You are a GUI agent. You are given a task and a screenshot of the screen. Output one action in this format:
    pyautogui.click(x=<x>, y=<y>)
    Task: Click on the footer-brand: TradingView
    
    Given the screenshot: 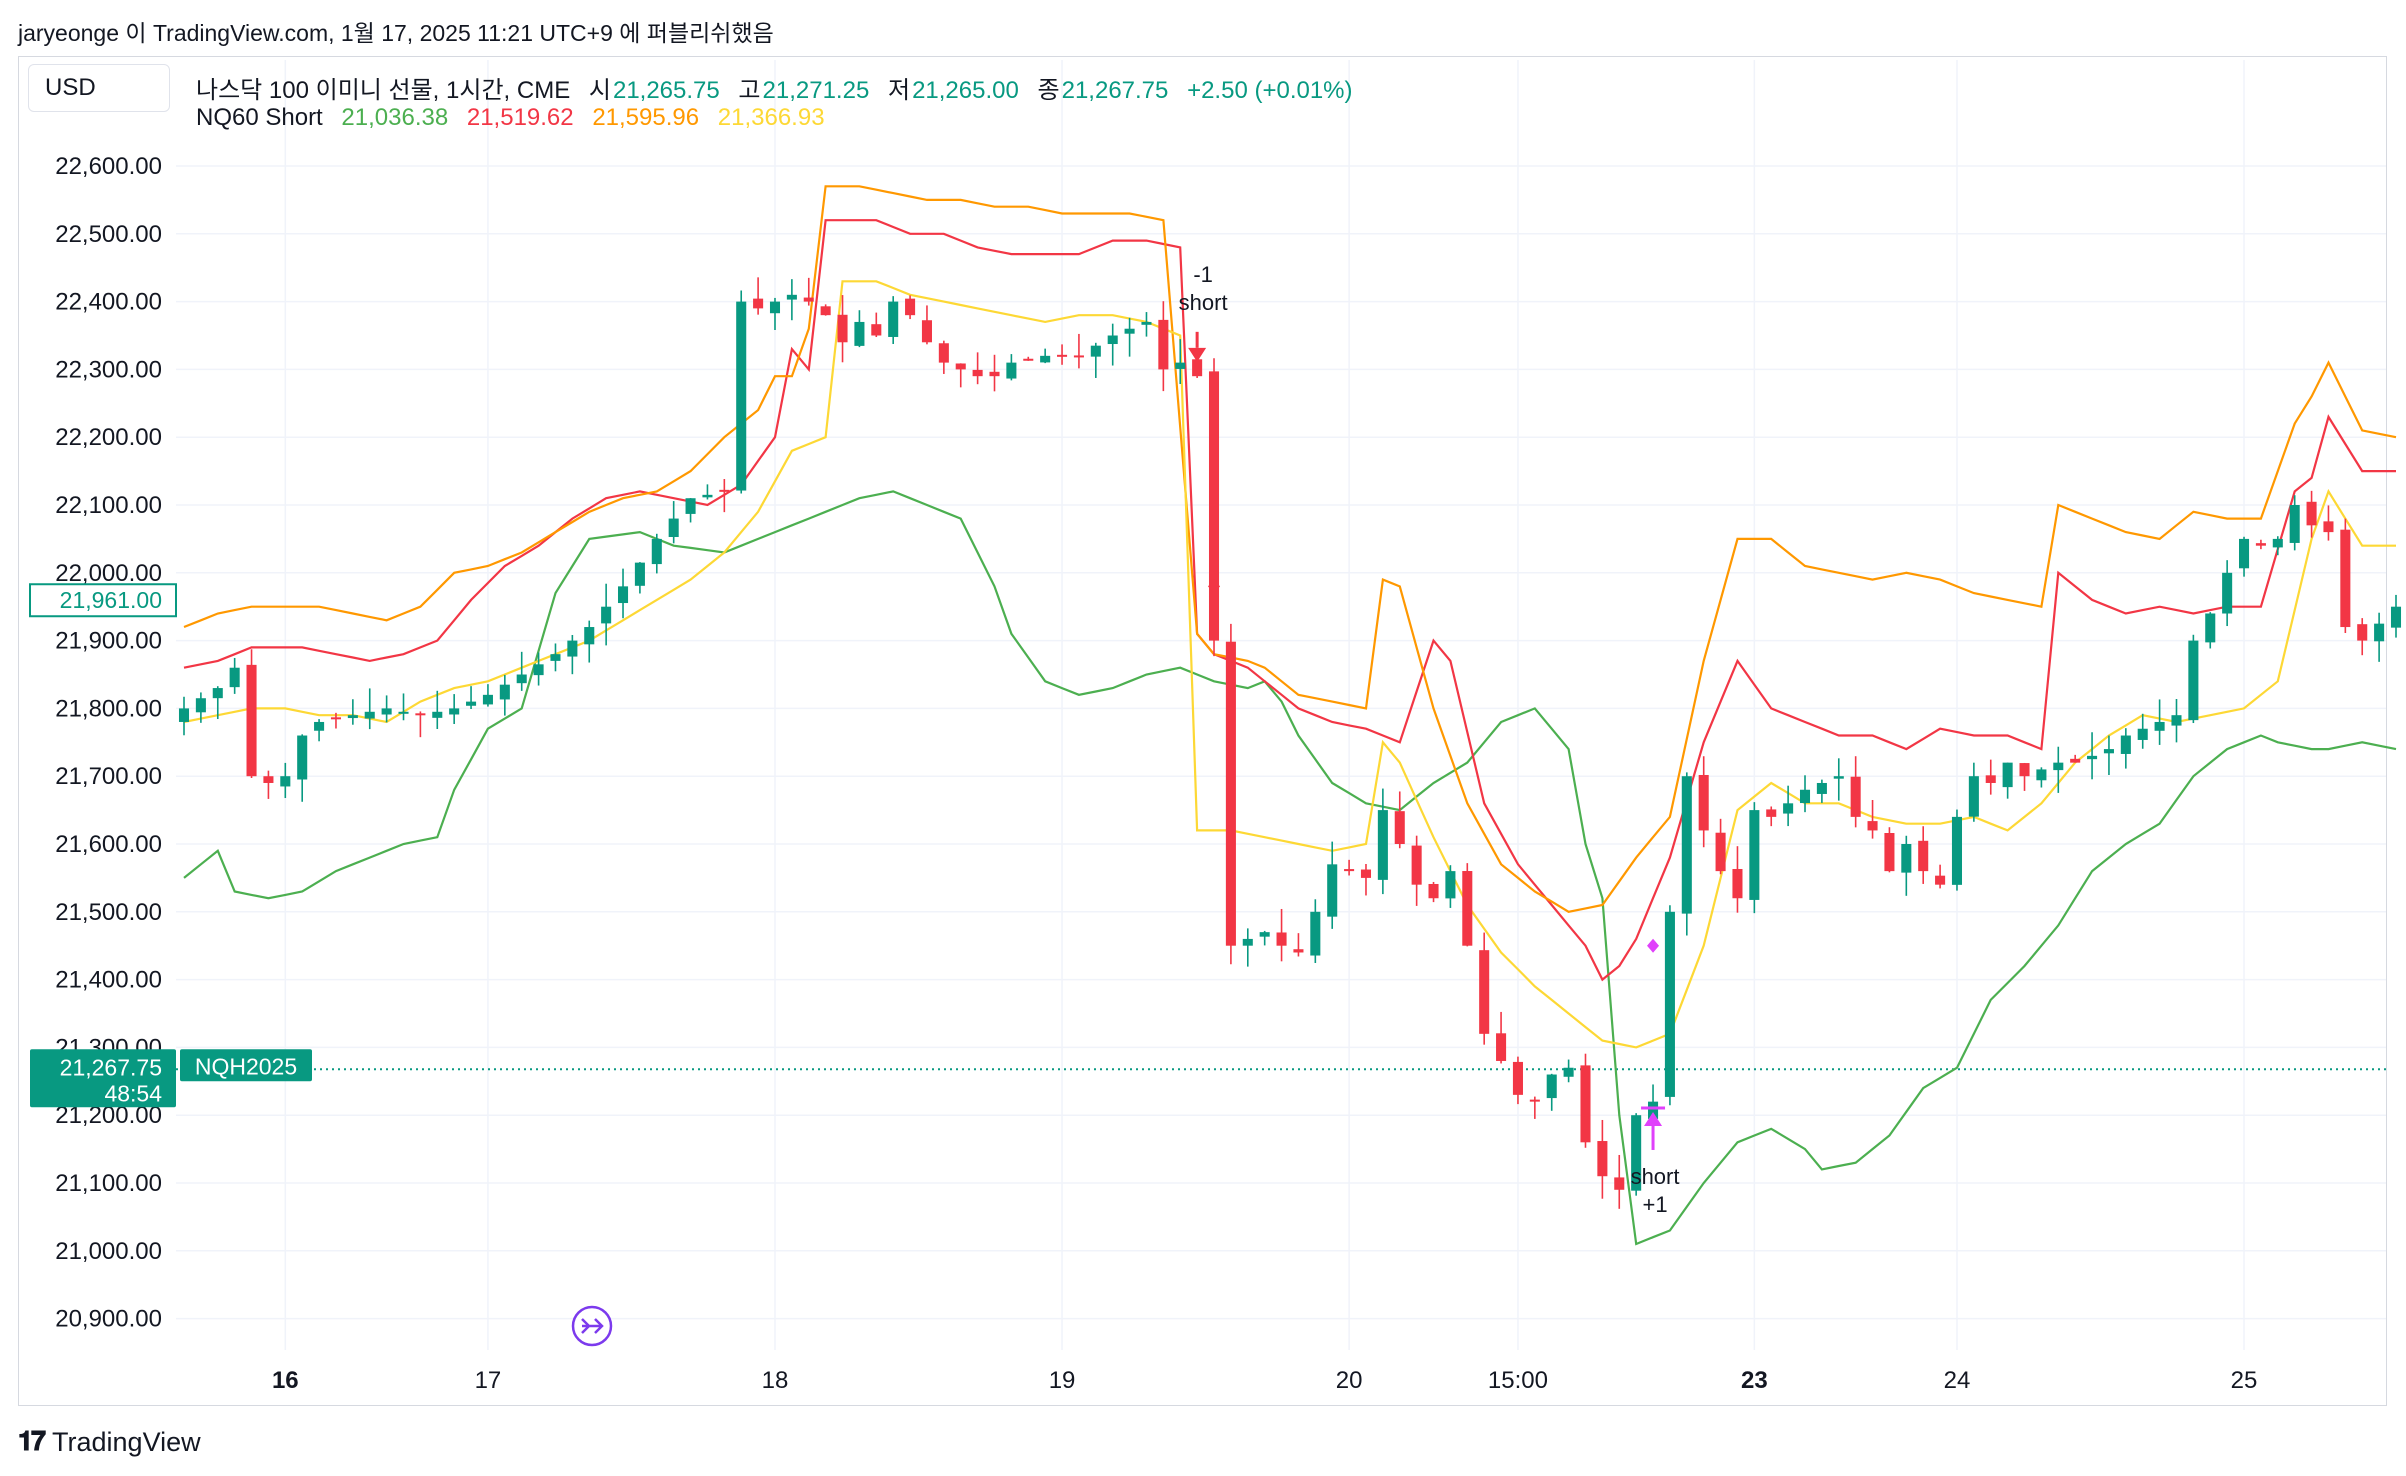 What is the action you would take?
    pyautogui.click(x=126, y=1441)
    